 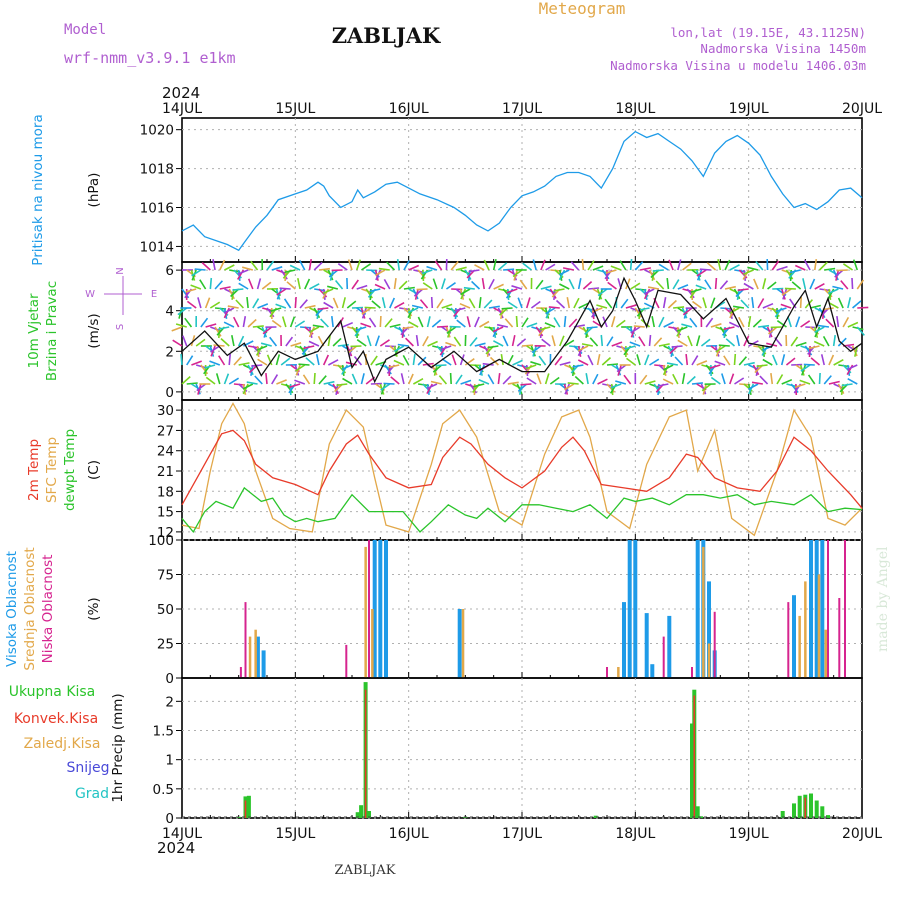 I want to click on precip-bar-convective, so click(x=694, y=756).